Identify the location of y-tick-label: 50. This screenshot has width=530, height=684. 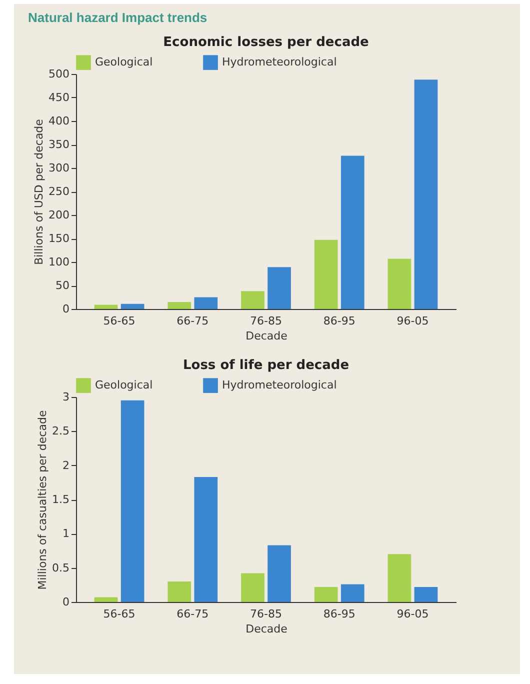
(63, 285).